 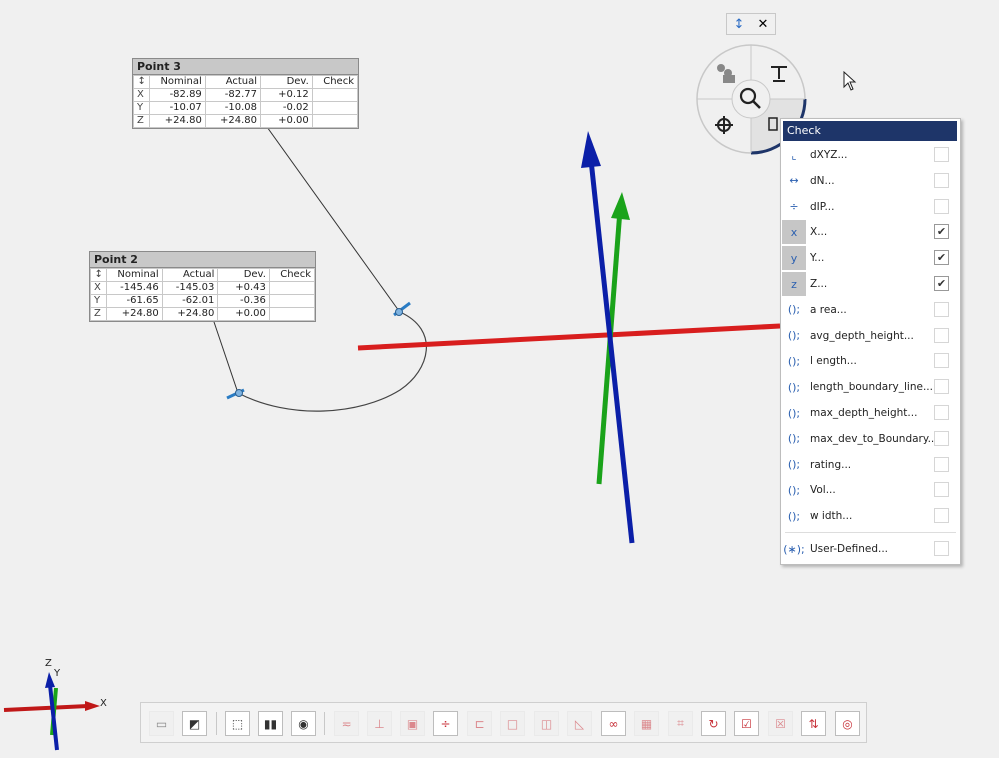 What do you see at coordinates (739, 24) in the screenshot?
I see `pin-icon: ↕` at bounding box center [739, 24].